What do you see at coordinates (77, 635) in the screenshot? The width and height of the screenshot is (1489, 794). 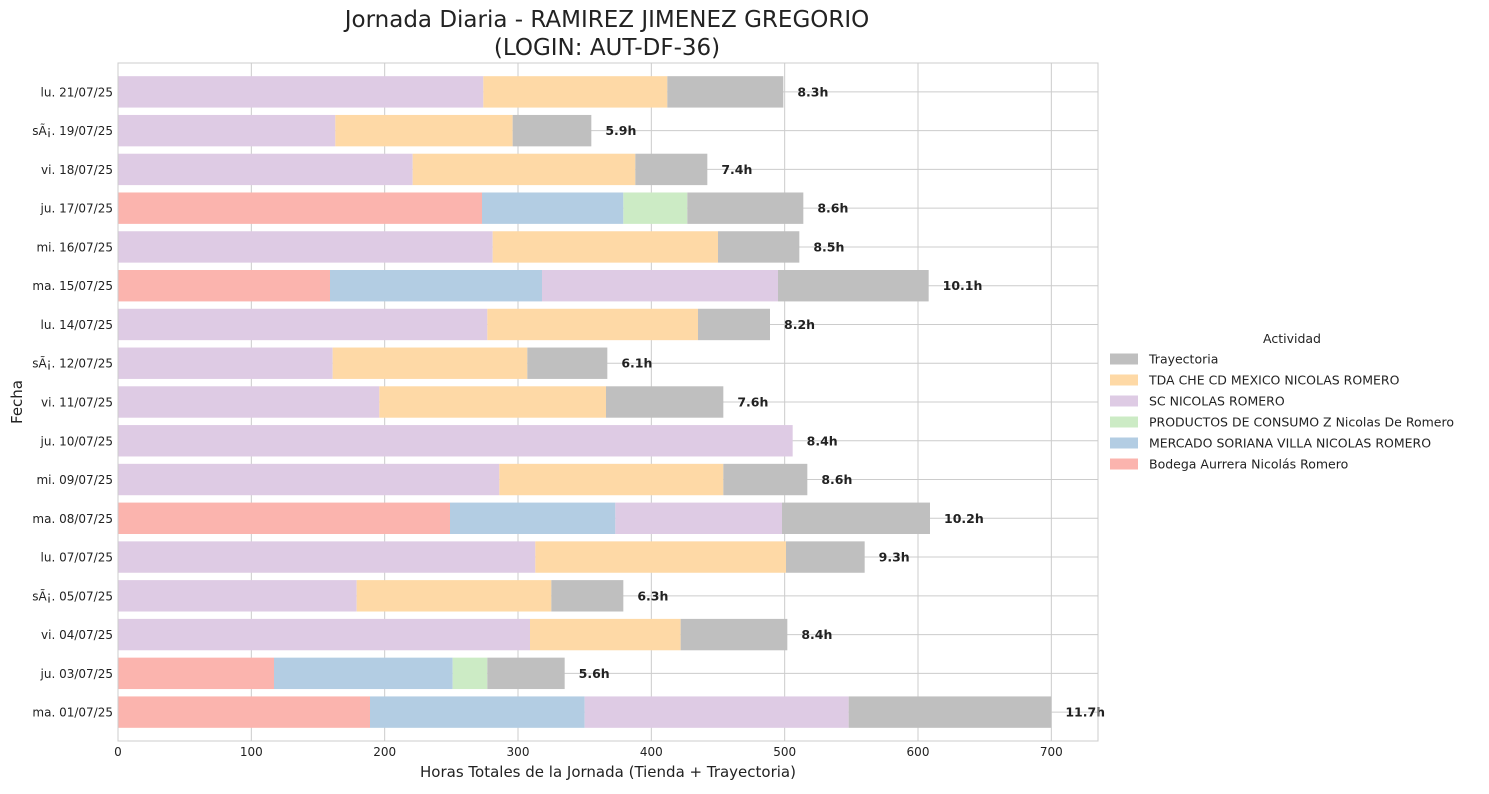 I see `y-tick-label: vi. 04/07/25` at bounding box center [77, 635].